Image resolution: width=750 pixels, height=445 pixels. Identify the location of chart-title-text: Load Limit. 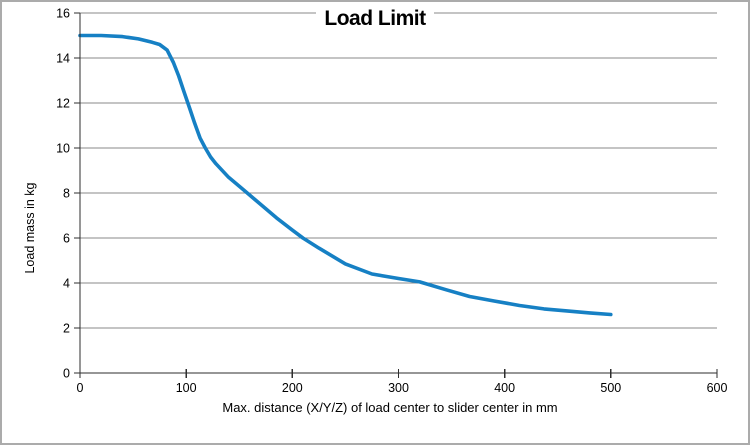
(375, 19).